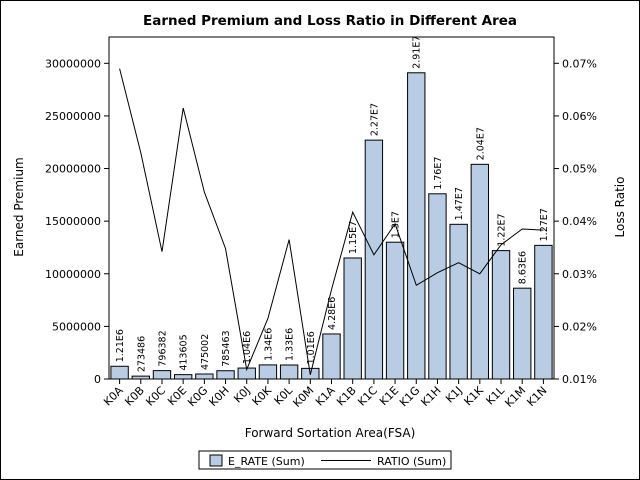 This screenshot has width=640, height=480. What do you see at coordinates (579, 63) in the screenshot?
I see `y2-tick-label: 0.07%` at bounding box center [579, 63].